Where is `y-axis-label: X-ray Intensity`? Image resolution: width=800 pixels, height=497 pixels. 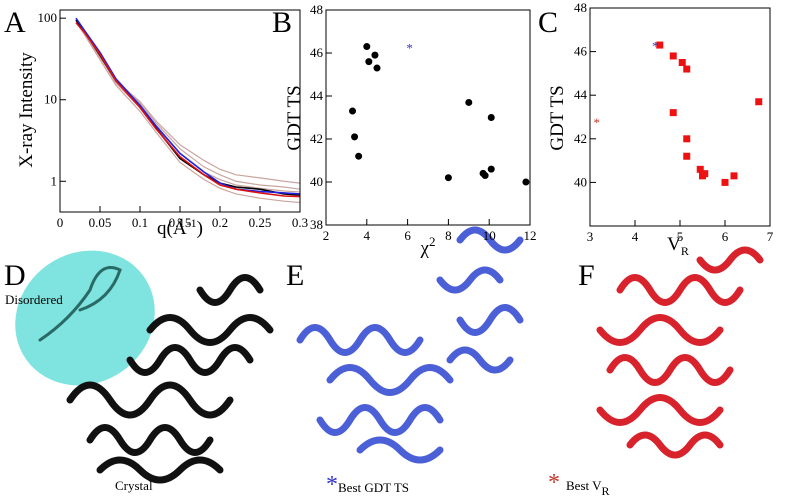
y-axis-label: X-ray Intensity is located at coordinates (26, 110).